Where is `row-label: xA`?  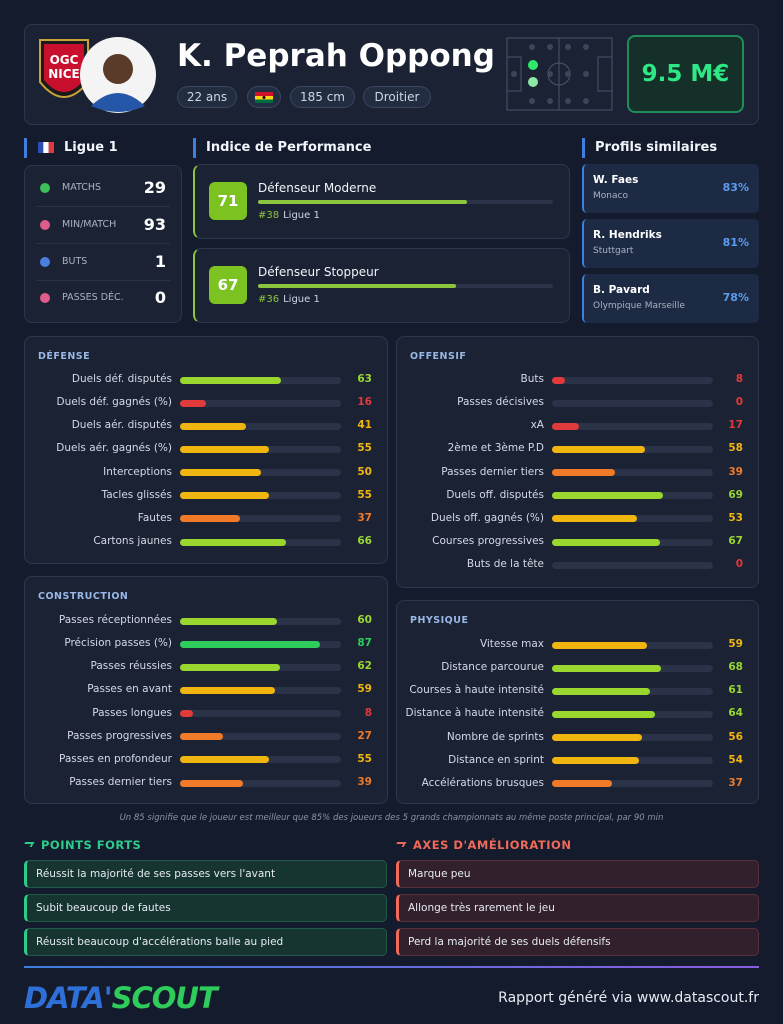
row-label: xA is located at coordinates (537, 425).